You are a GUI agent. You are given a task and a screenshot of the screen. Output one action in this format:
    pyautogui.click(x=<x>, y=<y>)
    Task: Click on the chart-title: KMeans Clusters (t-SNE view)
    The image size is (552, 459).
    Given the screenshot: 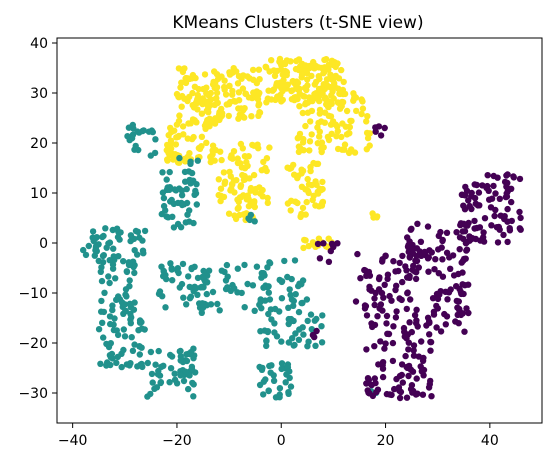 What is the action you would take?
    pyautogui.click(x=297, y=23)
    